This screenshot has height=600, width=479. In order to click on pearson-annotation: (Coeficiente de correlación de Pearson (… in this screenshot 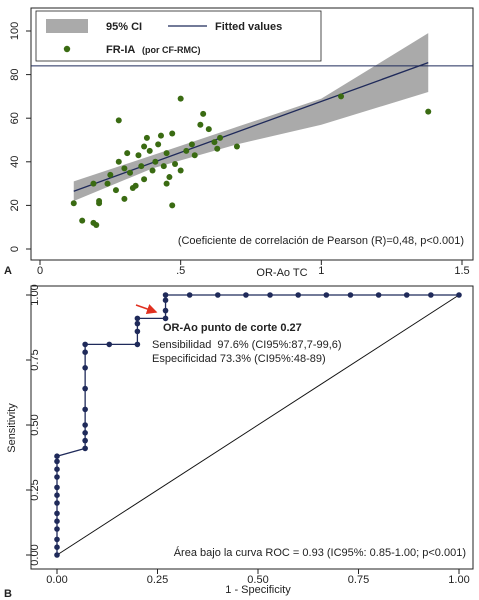, I will do `click(321, 241)`.